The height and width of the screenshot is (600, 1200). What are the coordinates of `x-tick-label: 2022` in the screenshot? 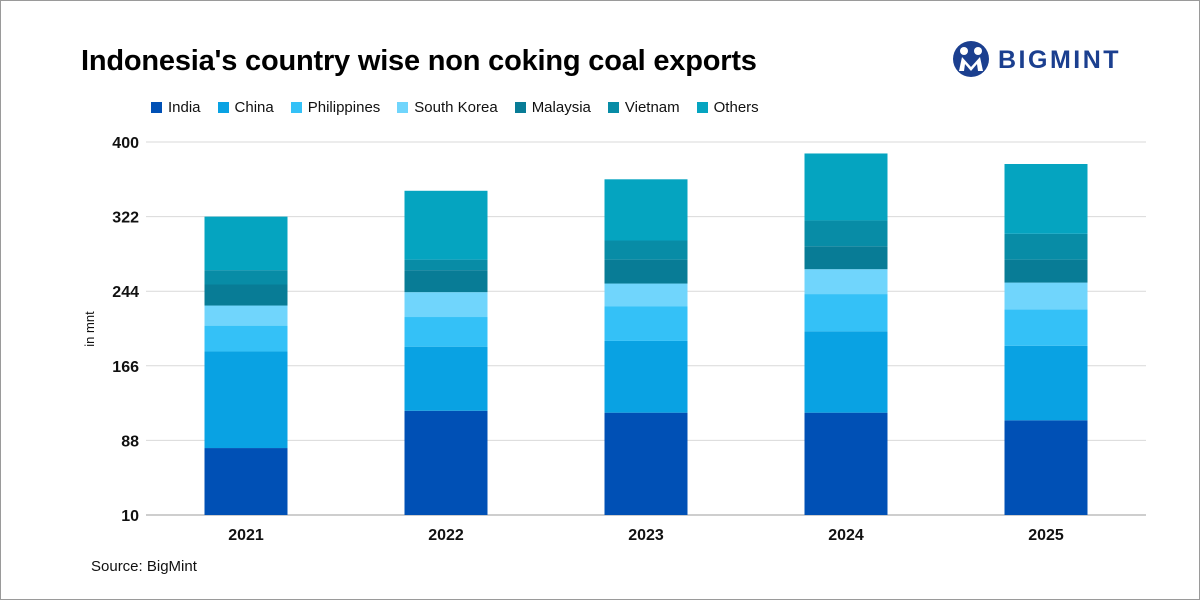 It's located at (446, 535).